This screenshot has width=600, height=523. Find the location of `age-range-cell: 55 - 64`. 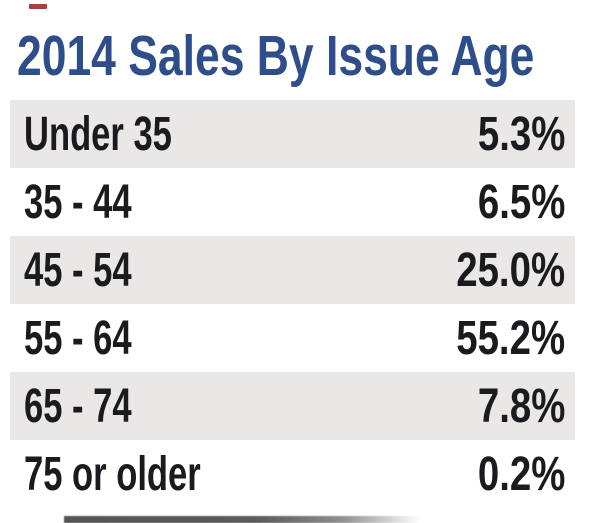

age-range-cell: 55 - 64 is located at coordinates (98, 338).